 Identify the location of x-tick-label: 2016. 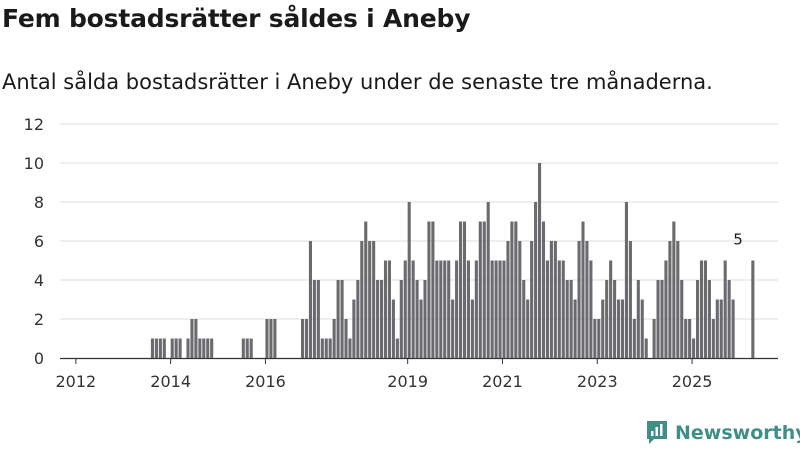
(265, 381).